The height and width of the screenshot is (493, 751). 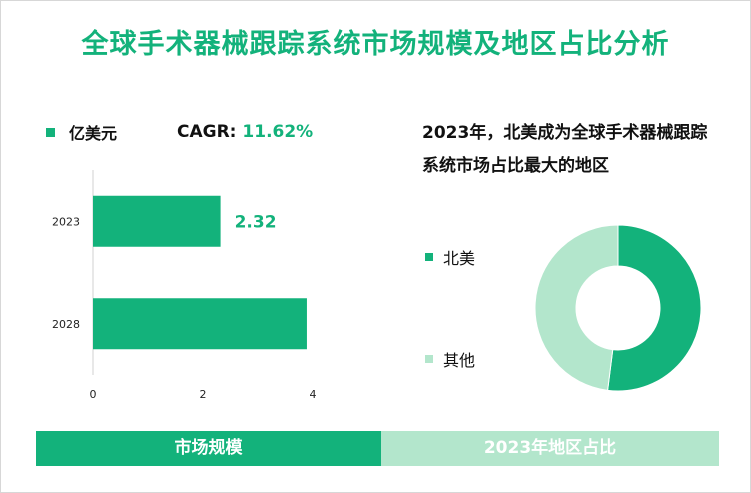 What do you see at coordinates (459, 258) in the screenshot?
I see `pie-legend-label: 北美` at bounding box center [459, 258].